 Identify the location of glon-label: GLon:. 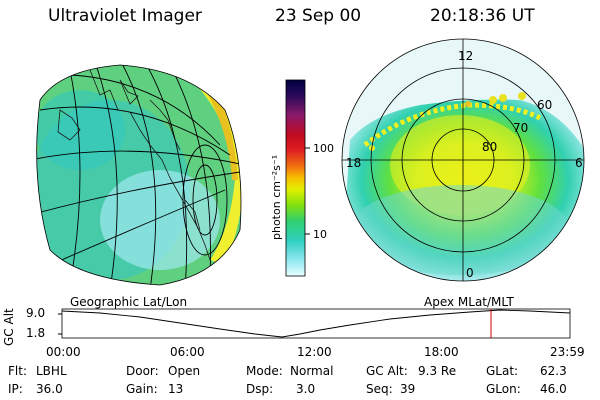
(503, 389).